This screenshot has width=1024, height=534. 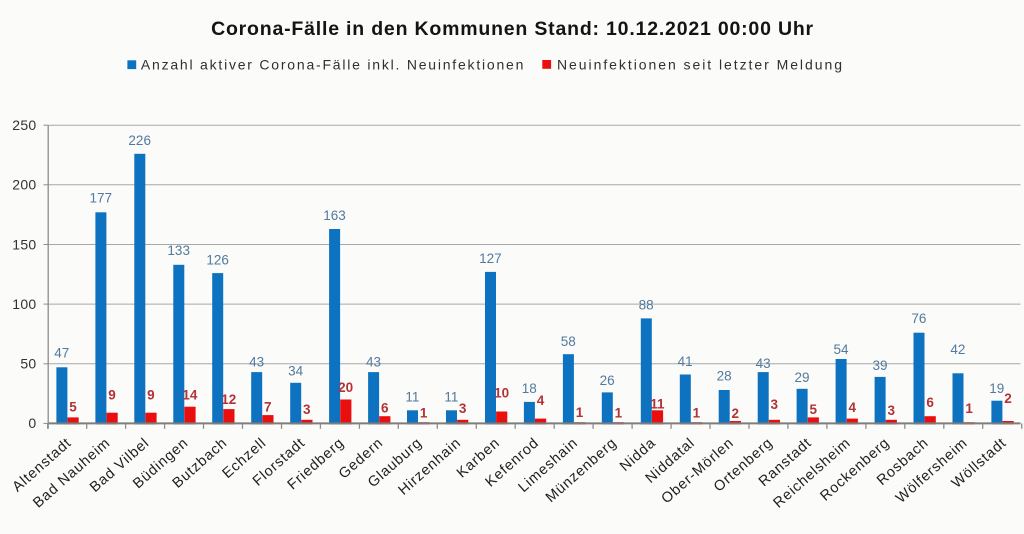 I want to click on svg-text: 58, so click(x=568, y=341).